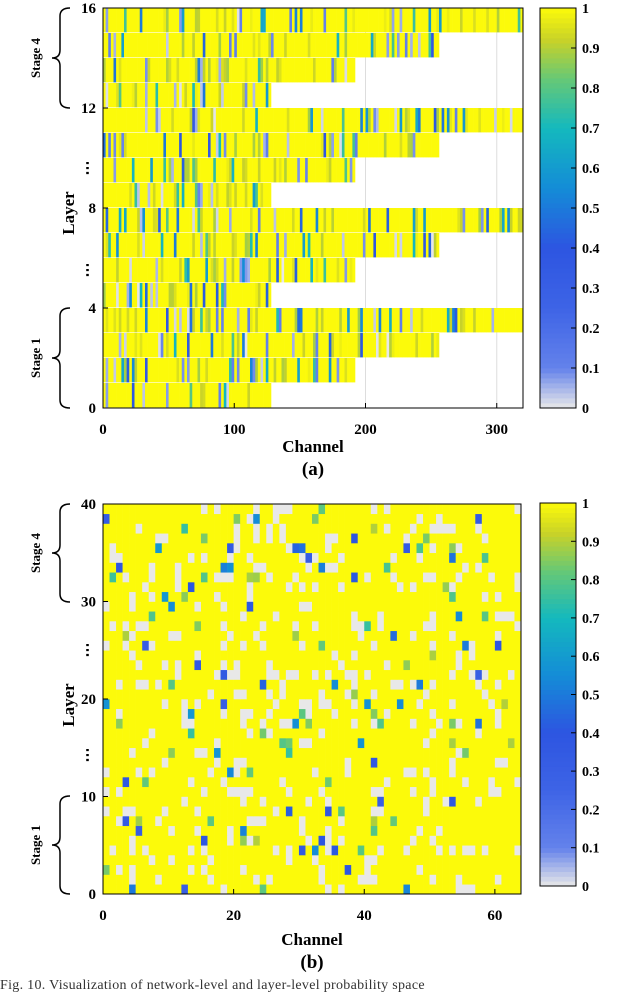 The width and height of the screenshot is (640, 994). What do you see at coordinates (591, 849) in the screenshot?
I see `colorbar-tick-label: 0.1` at bounding box center [591, 849].